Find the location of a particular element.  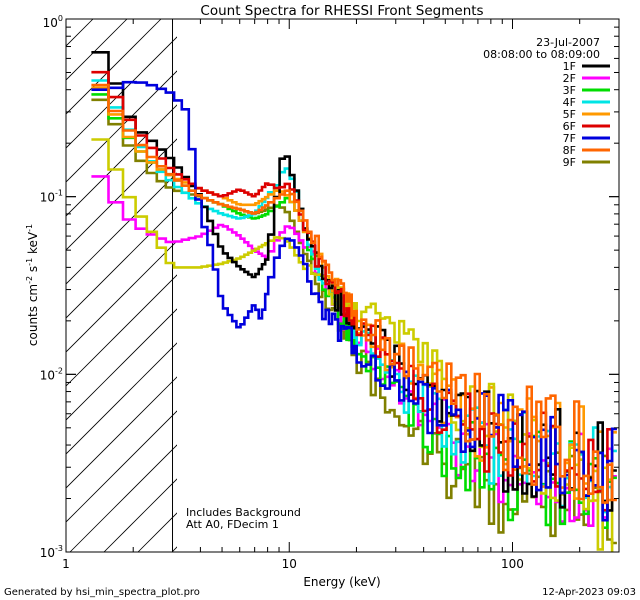

y-axis-label: counts cm-2 s-1 keV-1 is located at coordinates (32, 285).